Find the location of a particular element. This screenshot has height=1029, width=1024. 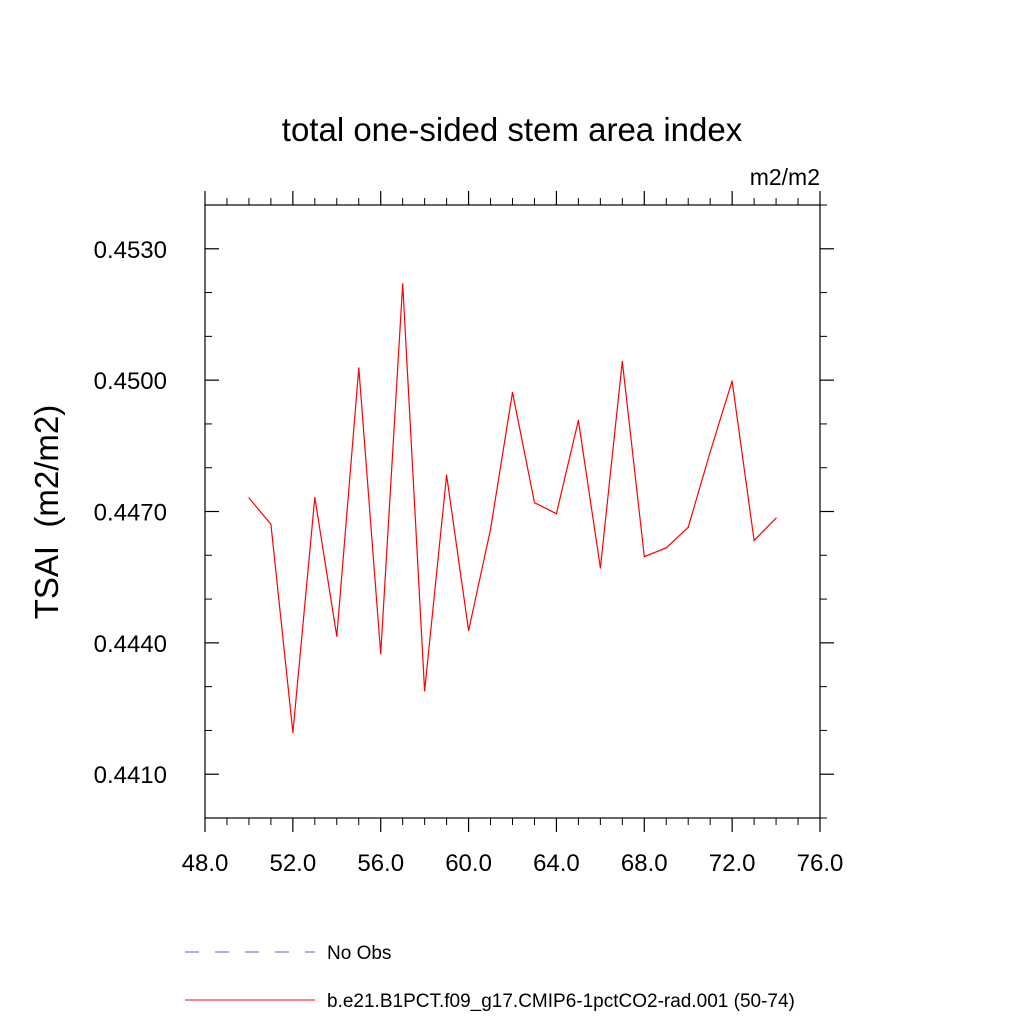

y-tick-label: 0.4410 is located at coordinates (130, 775).